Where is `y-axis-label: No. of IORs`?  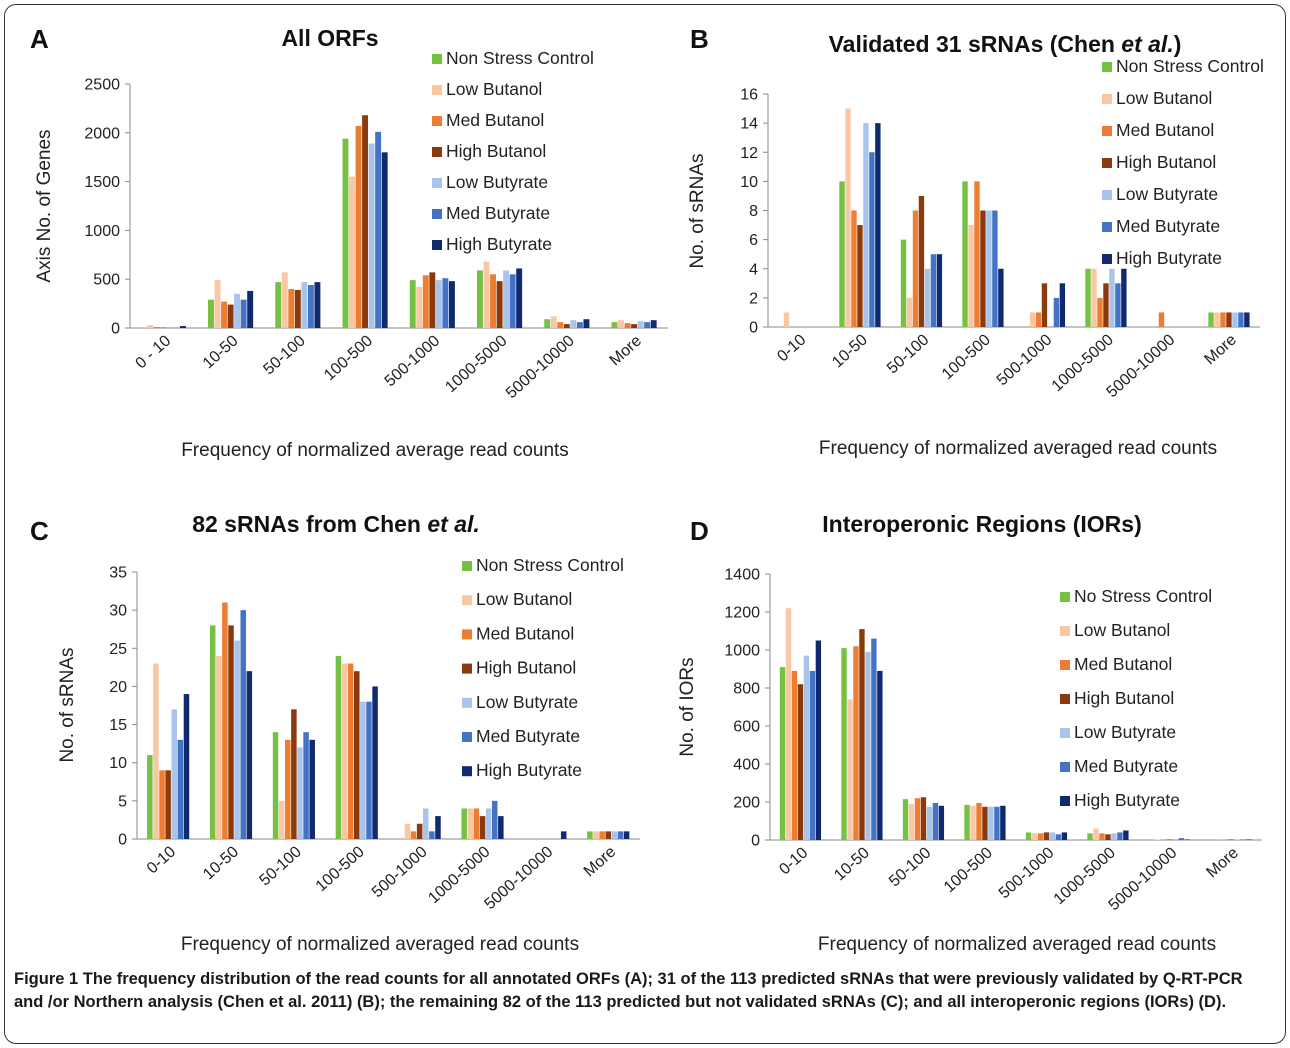
y-axis-label: No. of IORs is located at coordinates (687, 706).